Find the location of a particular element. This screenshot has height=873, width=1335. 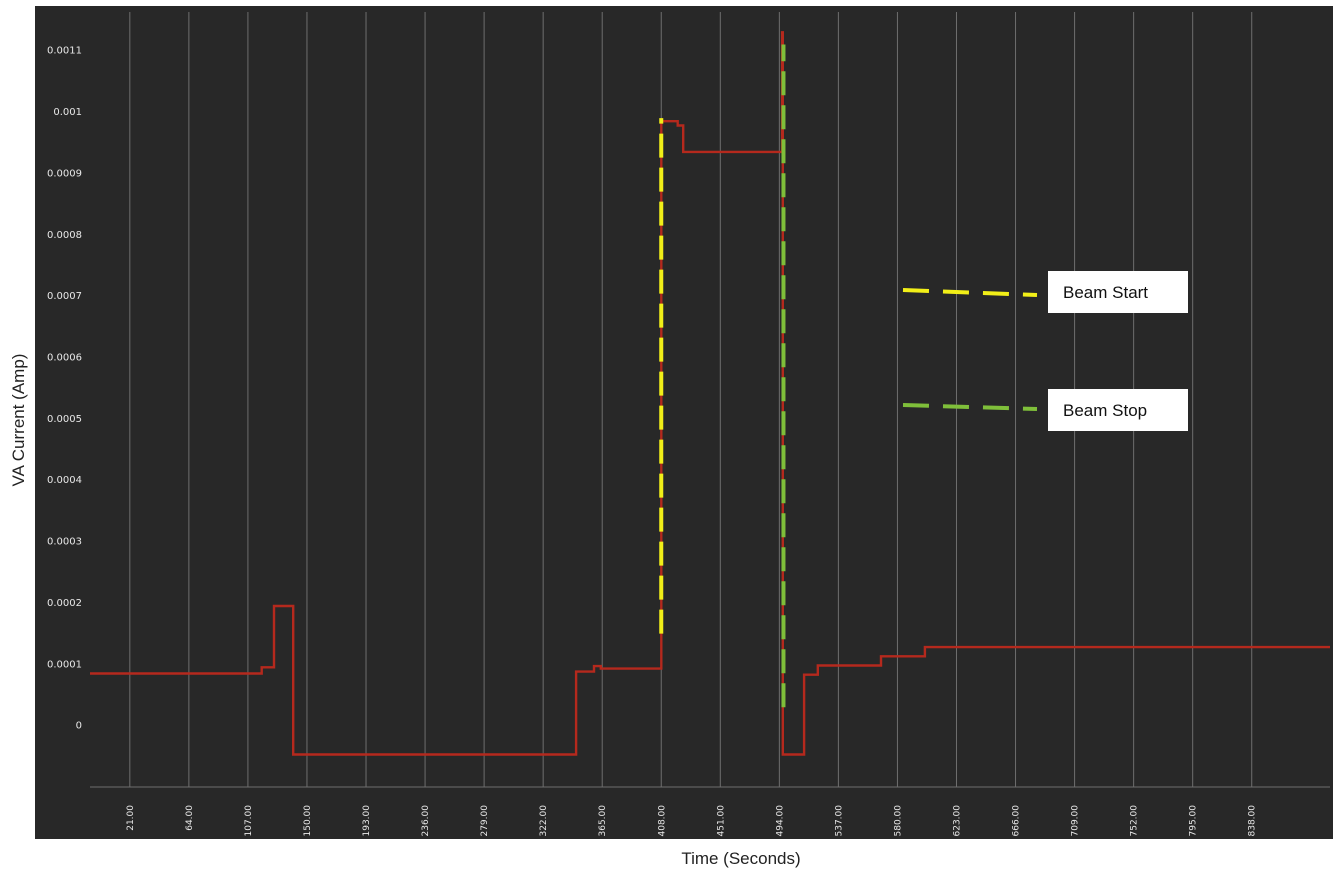

y-tick-label: 0.0002 is located at coordinates (64, 603).